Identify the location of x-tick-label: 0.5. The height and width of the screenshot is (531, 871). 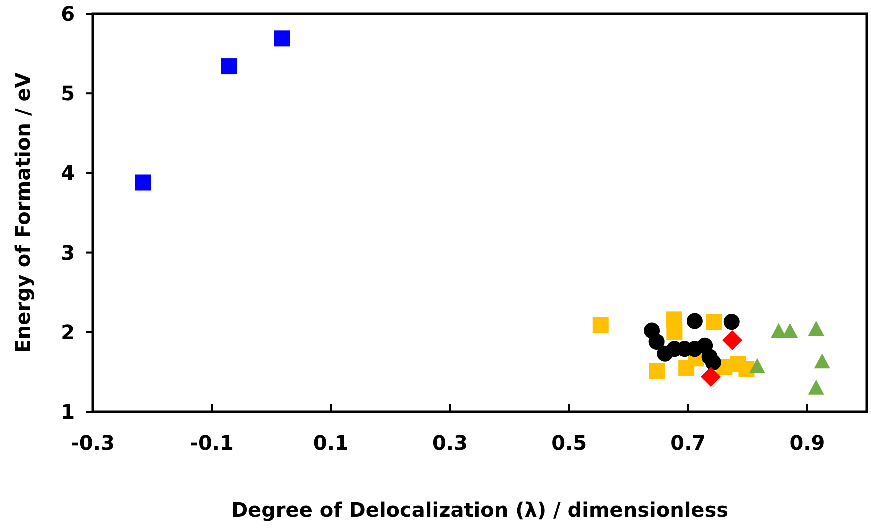
(570, 443).